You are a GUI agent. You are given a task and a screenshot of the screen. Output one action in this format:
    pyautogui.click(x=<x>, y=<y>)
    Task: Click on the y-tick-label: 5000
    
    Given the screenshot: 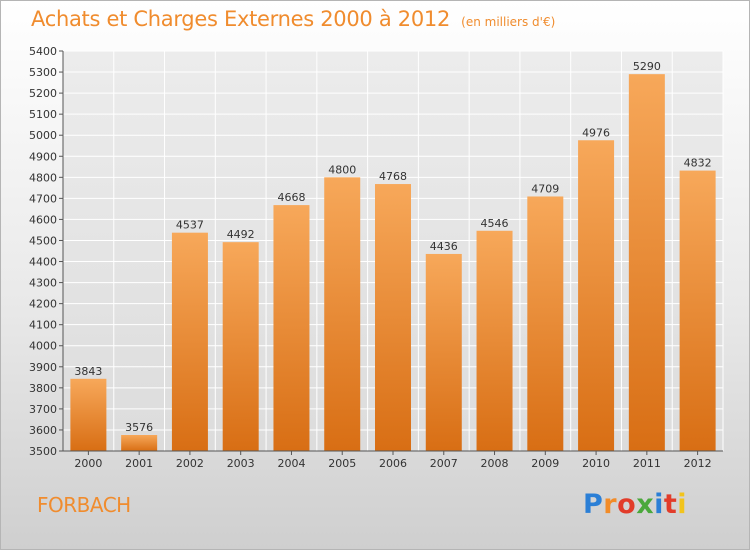 What is the action you would take?
    pyautogui.click(x=43, y=135)
    